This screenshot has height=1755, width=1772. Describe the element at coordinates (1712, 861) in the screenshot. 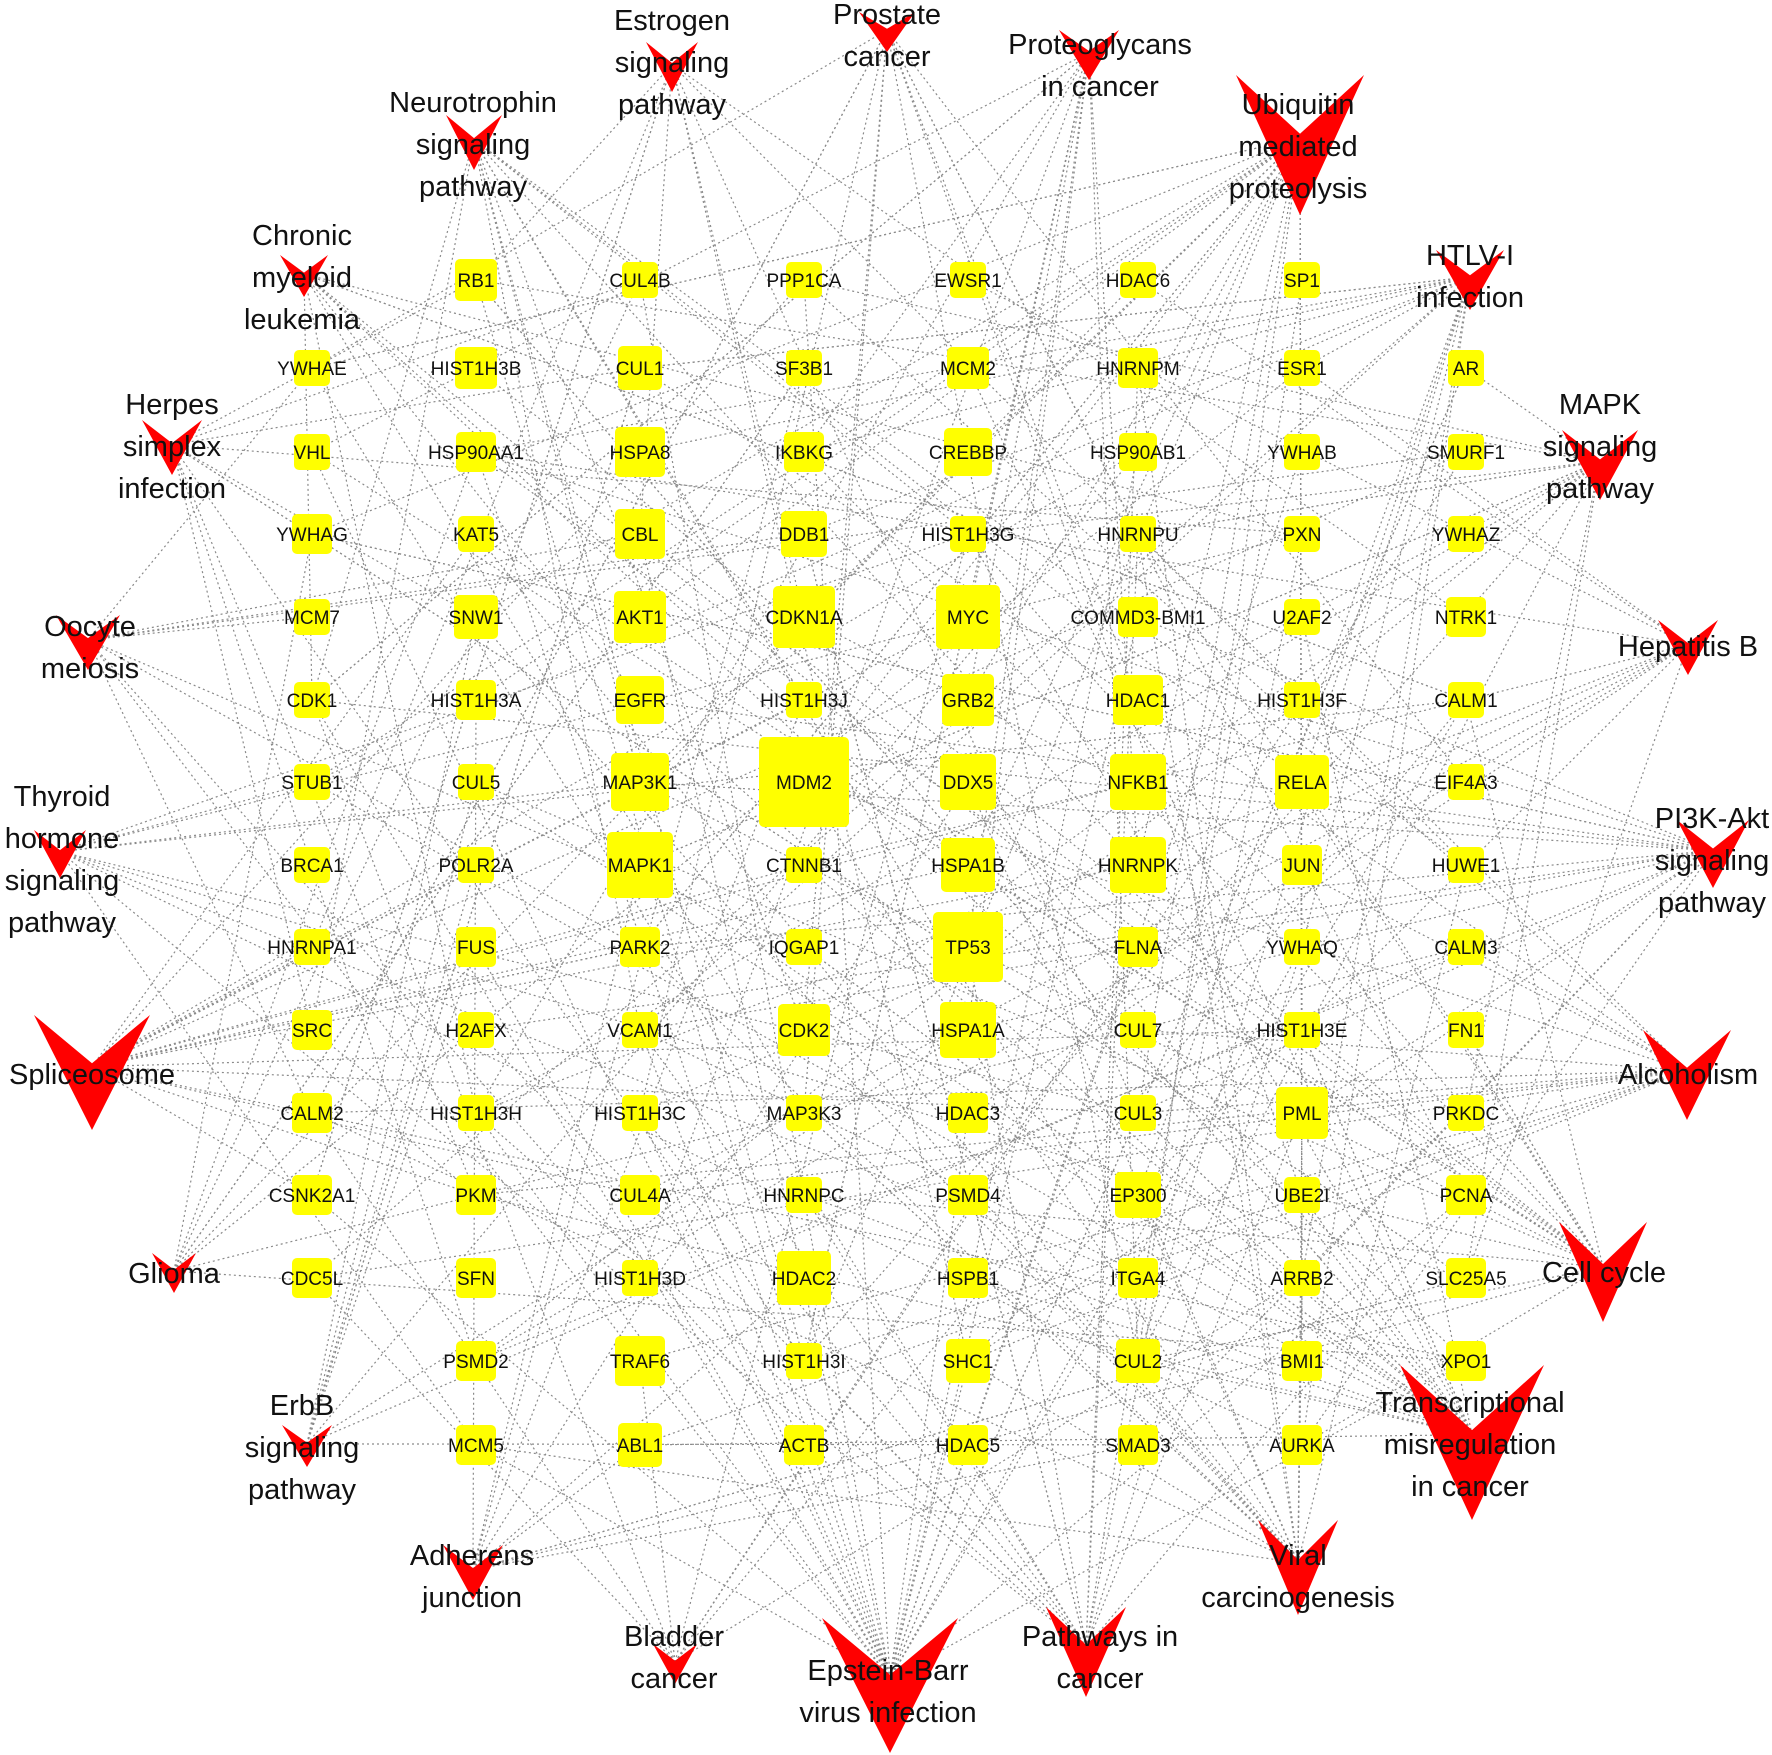

I see `pathway-node-pi3k-akt-signaling-pathway: PI3K-Akt signaling pathway` at that location.